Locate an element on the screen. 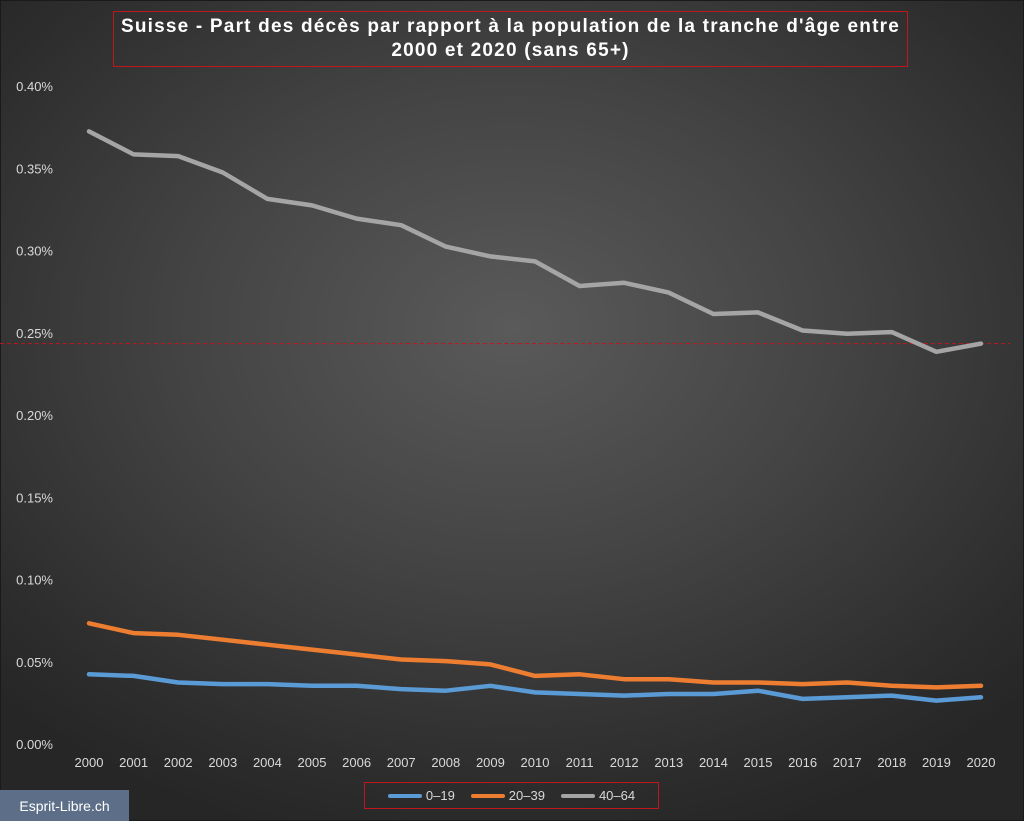  y-tick-label: 0.35% is located at coordinates (34, 168).